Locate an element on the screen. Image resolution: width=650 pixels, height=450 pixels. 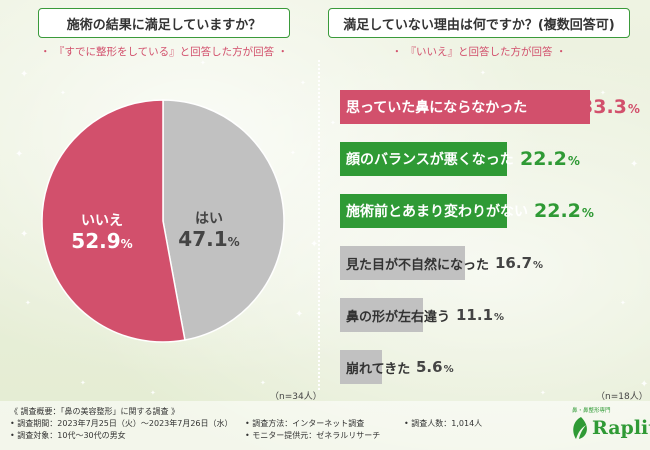
bar-category-label: 鼻の形が左右違う is located at coordinates (398, 317).